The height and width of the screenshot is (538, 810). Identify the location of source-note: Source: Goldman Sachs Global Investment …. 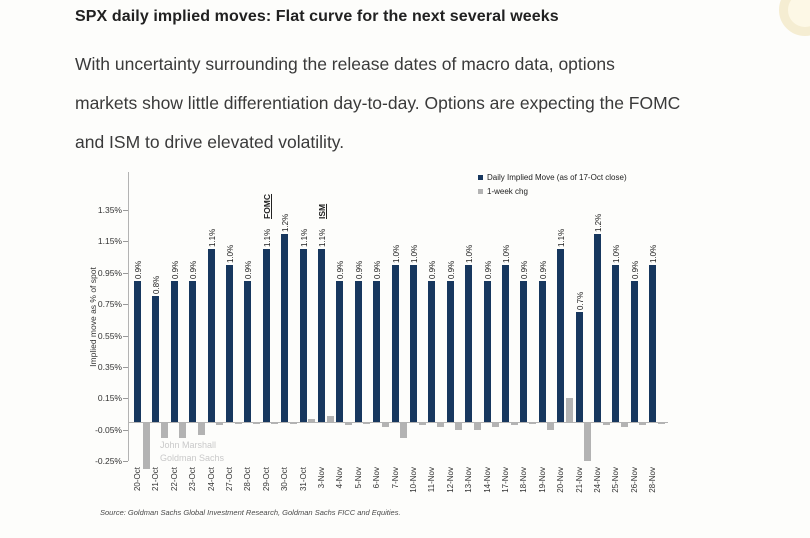
(250, 512).